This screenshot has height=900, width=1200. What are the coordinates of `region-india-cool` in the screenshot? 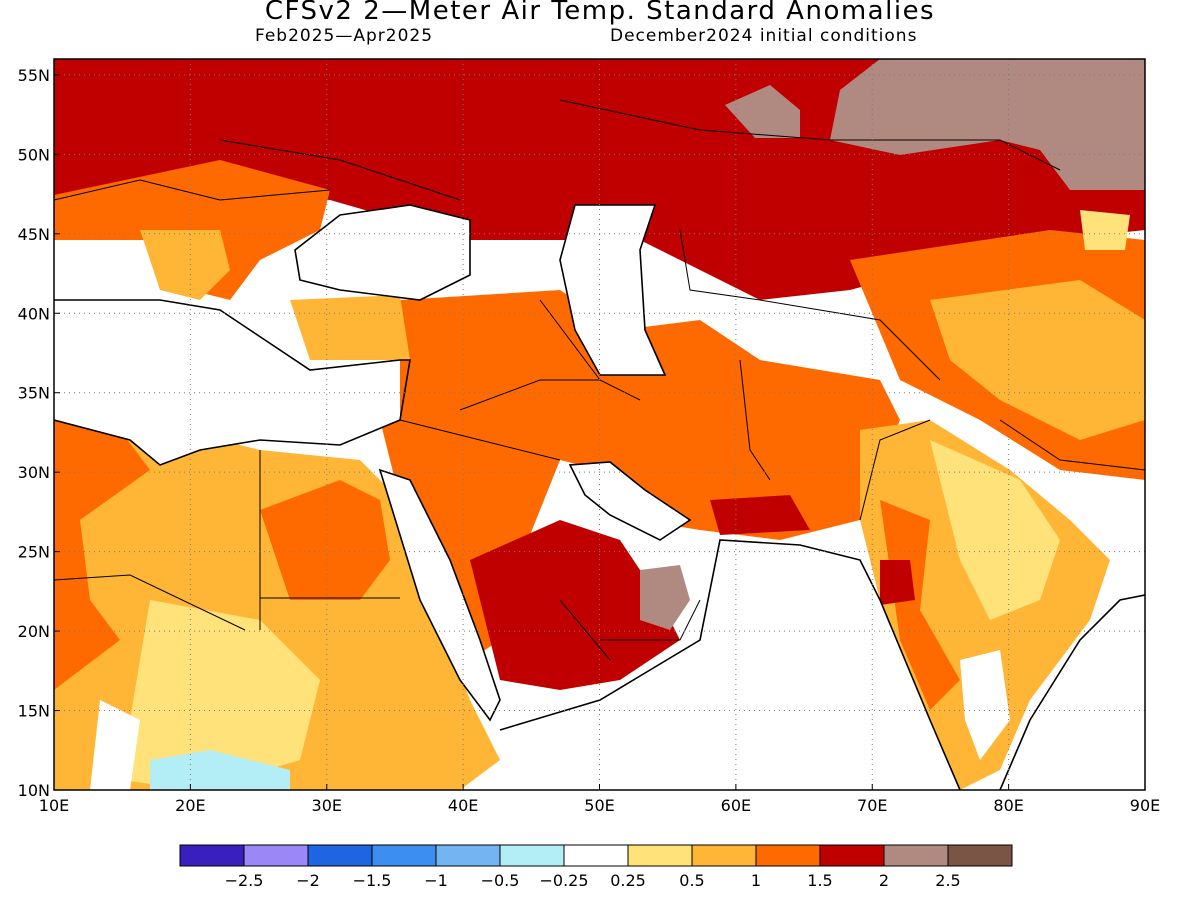 It's located at (985, 705).